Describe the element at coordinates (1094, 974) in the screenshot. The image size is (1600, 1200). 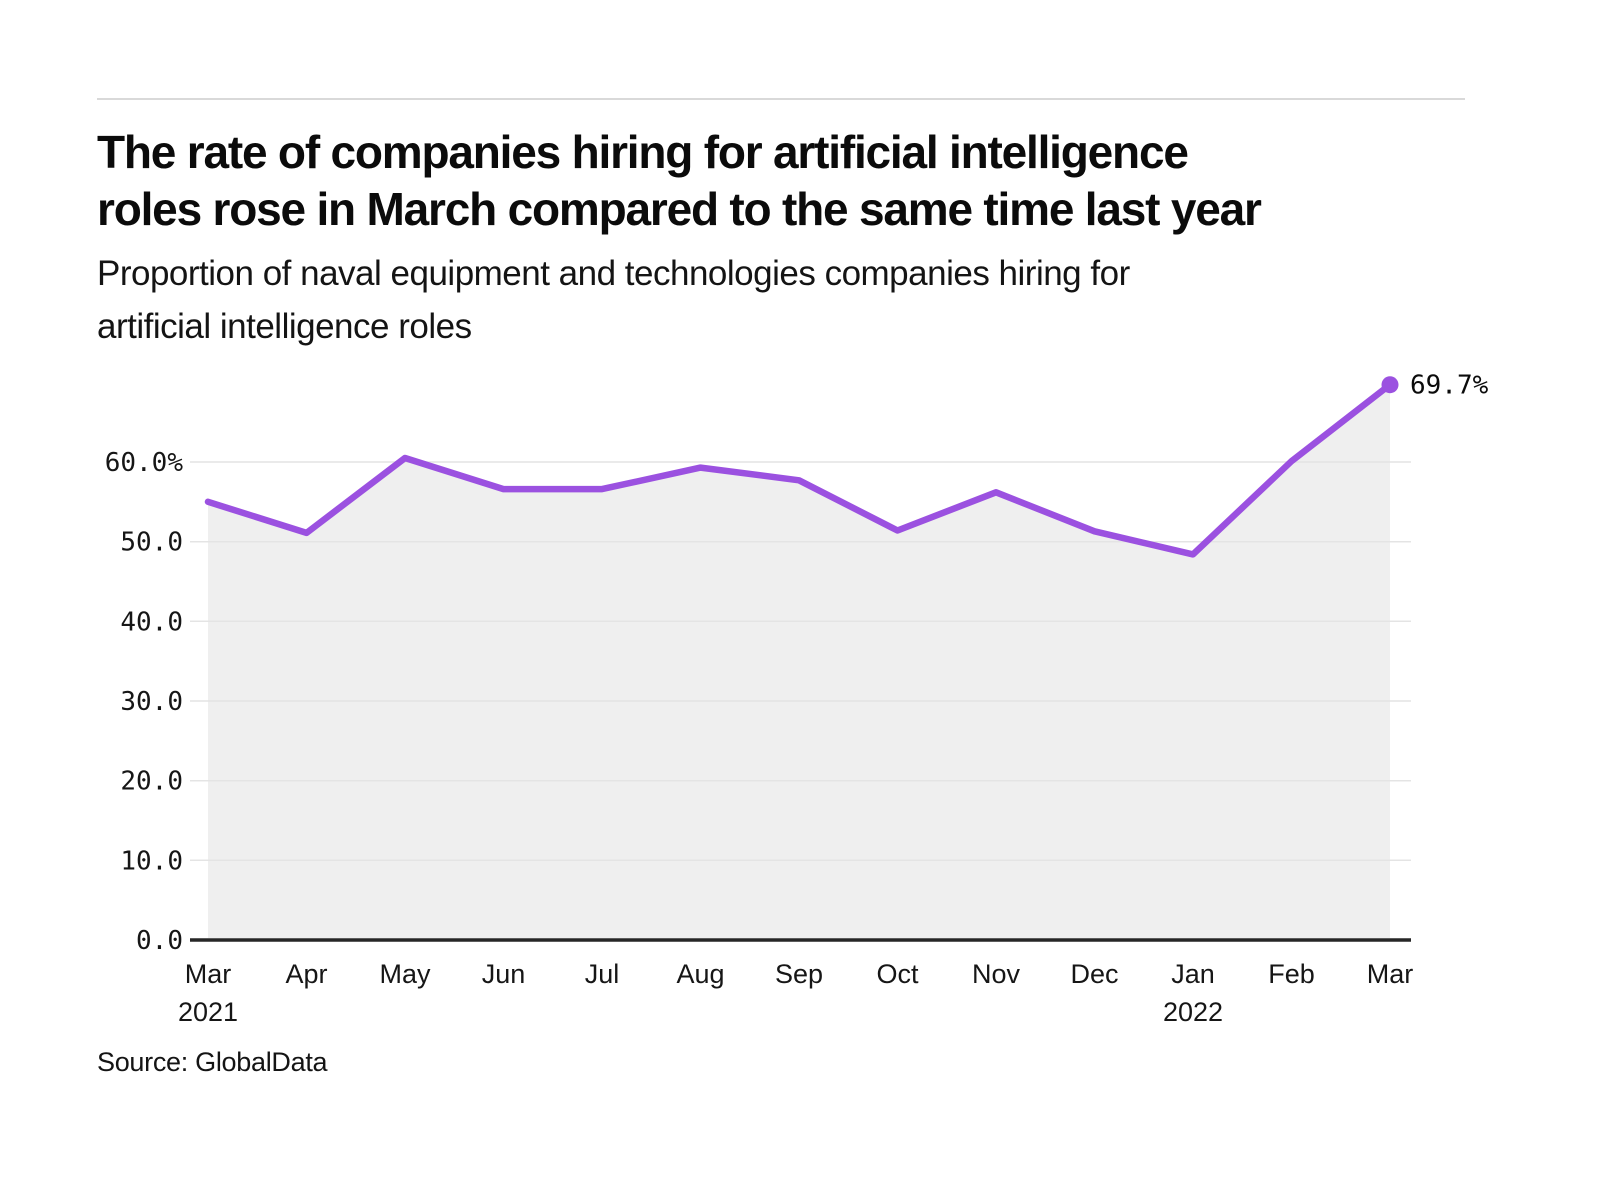
I see `x-tick-label: Dec` at that location.